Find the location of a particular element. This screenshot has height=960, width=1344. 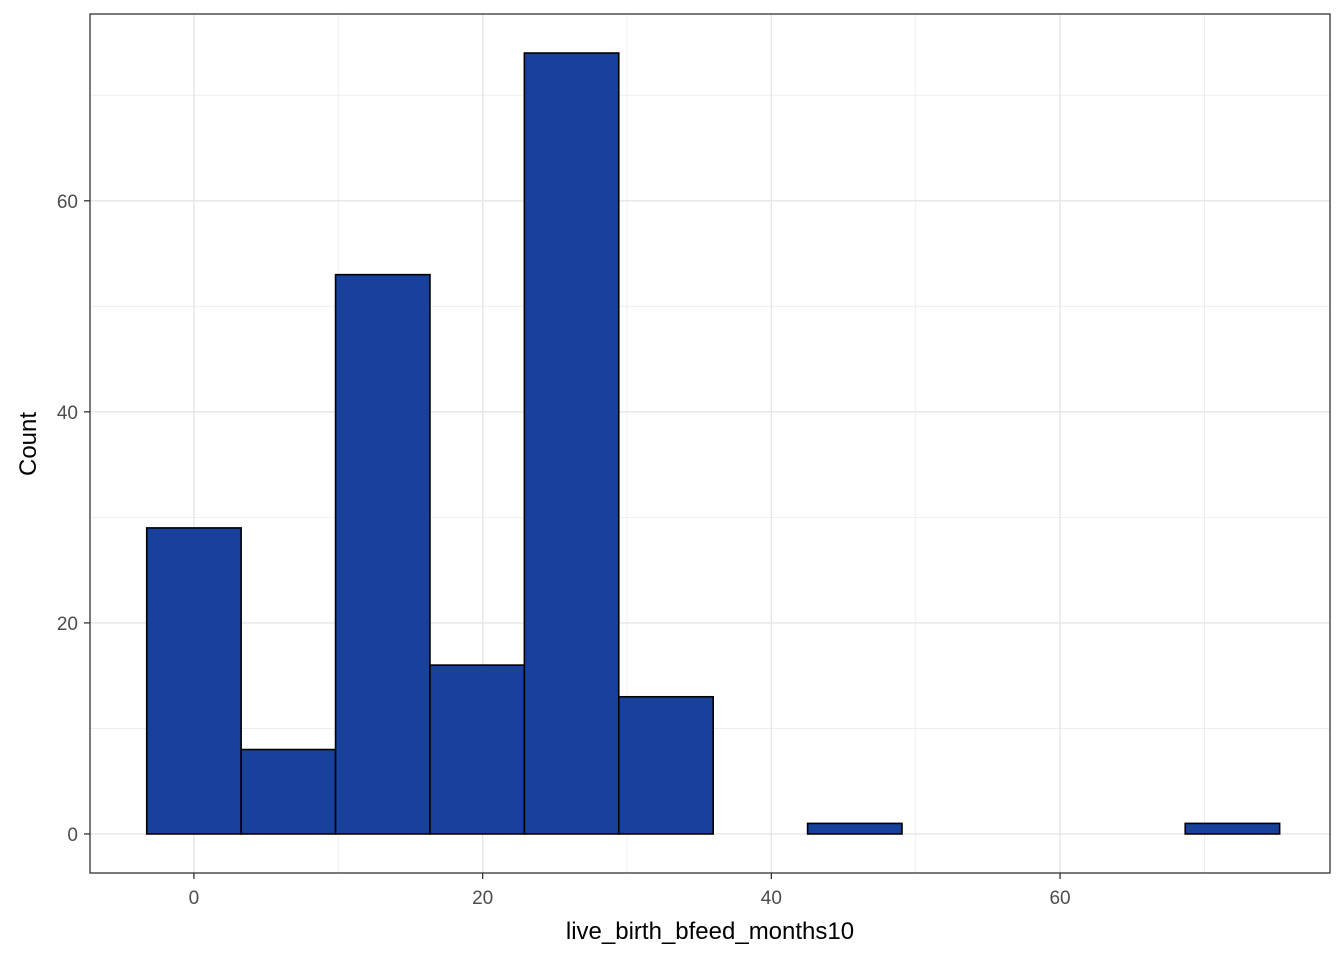

y-tick-label: 0 is located at coordinates (72, 835).